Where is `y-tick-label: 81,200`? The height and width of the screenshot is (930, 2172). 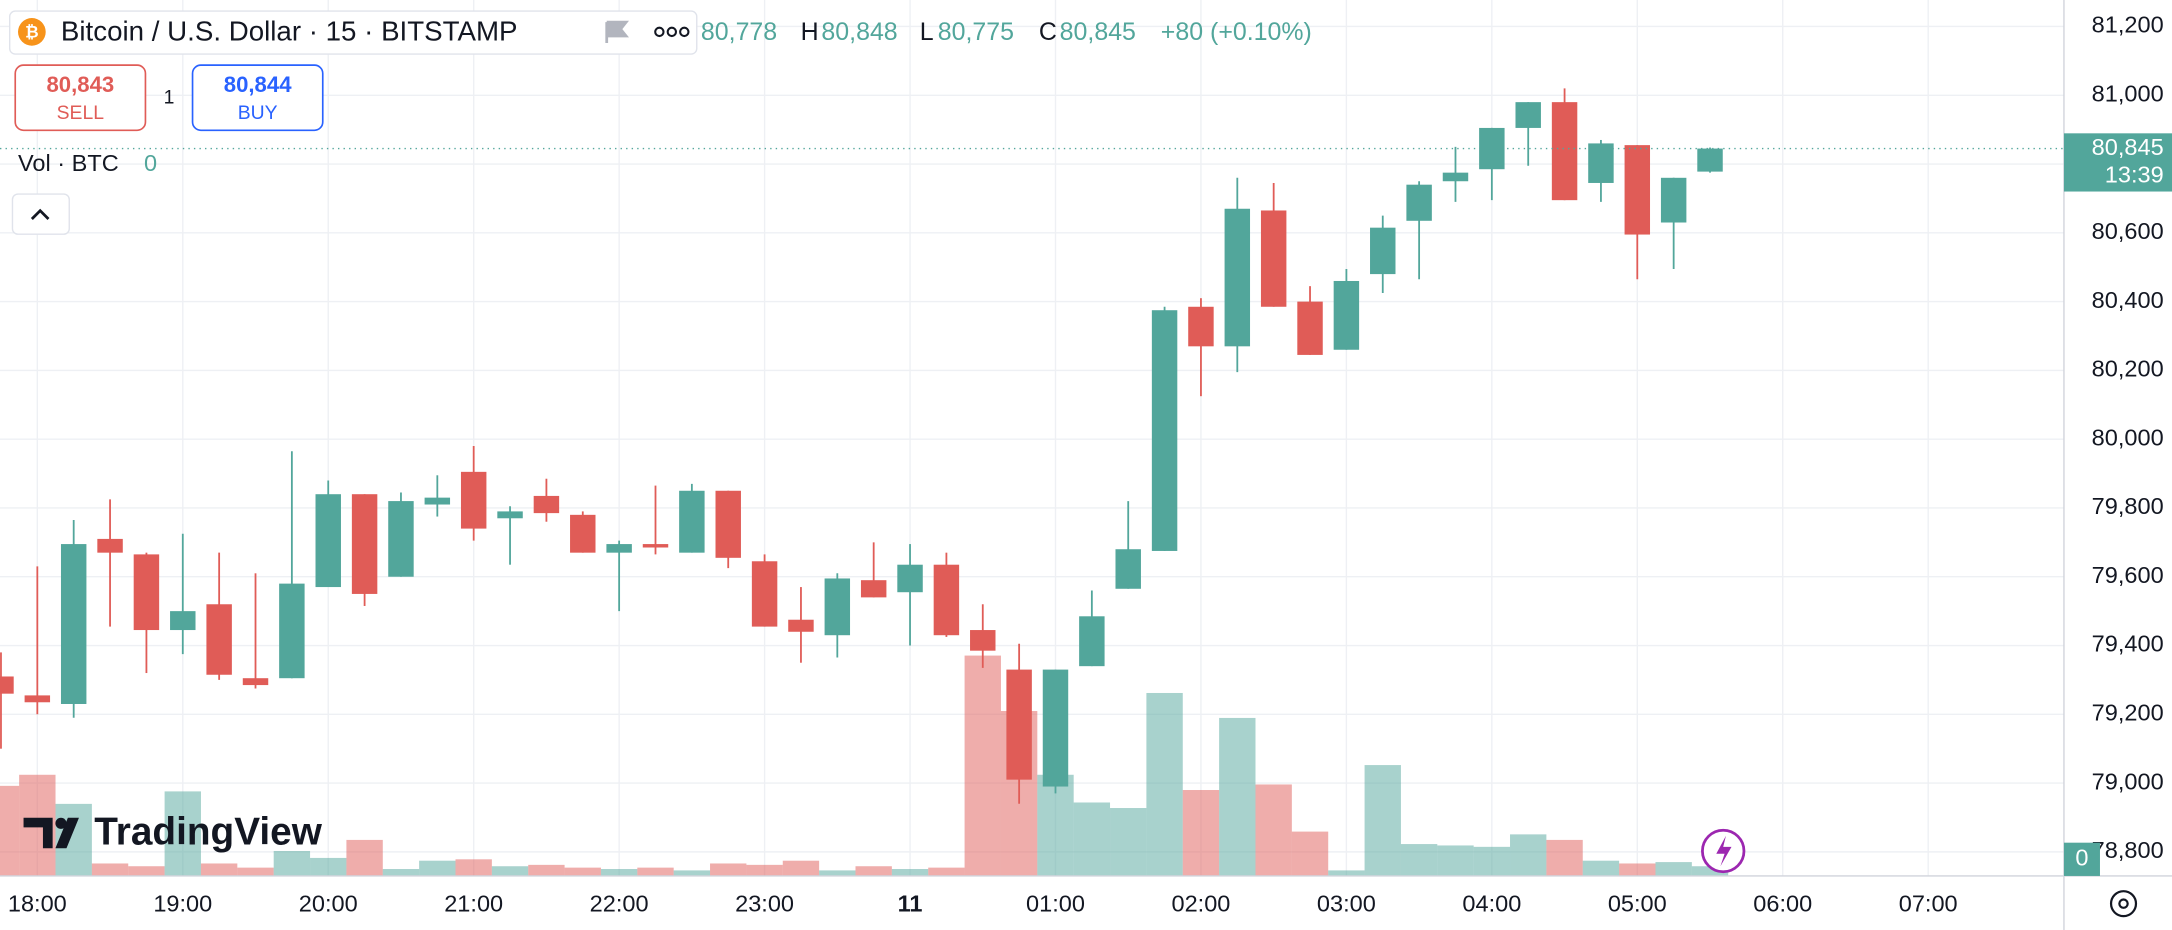
y-tick-label: 81,200 is located at coordinates (2128, 25).